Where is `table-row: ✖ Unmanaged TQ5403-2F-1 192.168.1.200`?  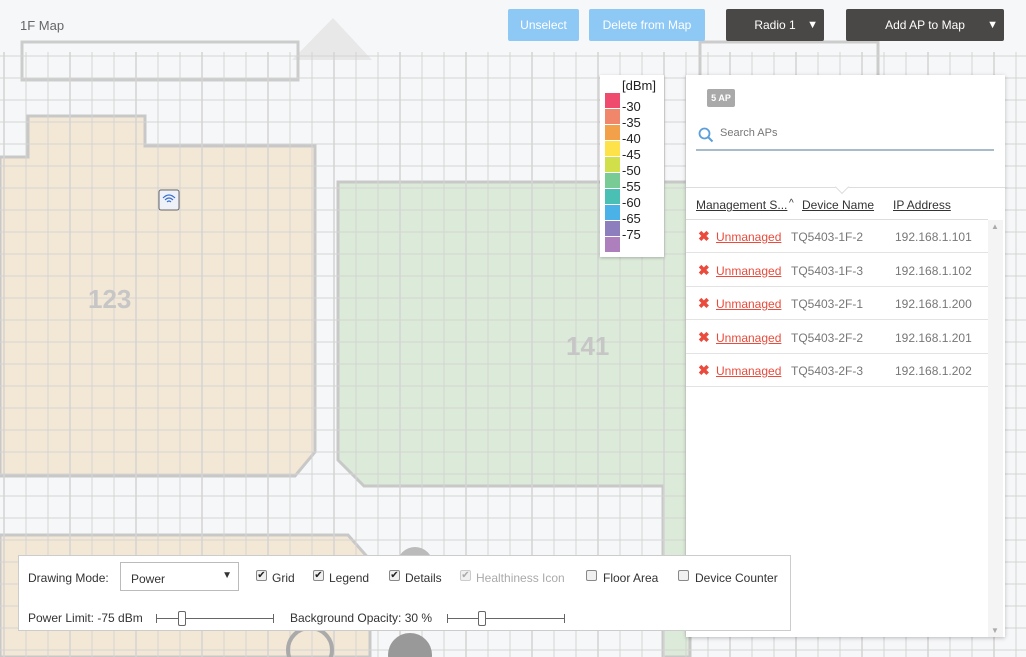 table-row: ✖ Unmanaged TQ5403-2F-1 192.168.1.200 is located at coordinates (837, 303).